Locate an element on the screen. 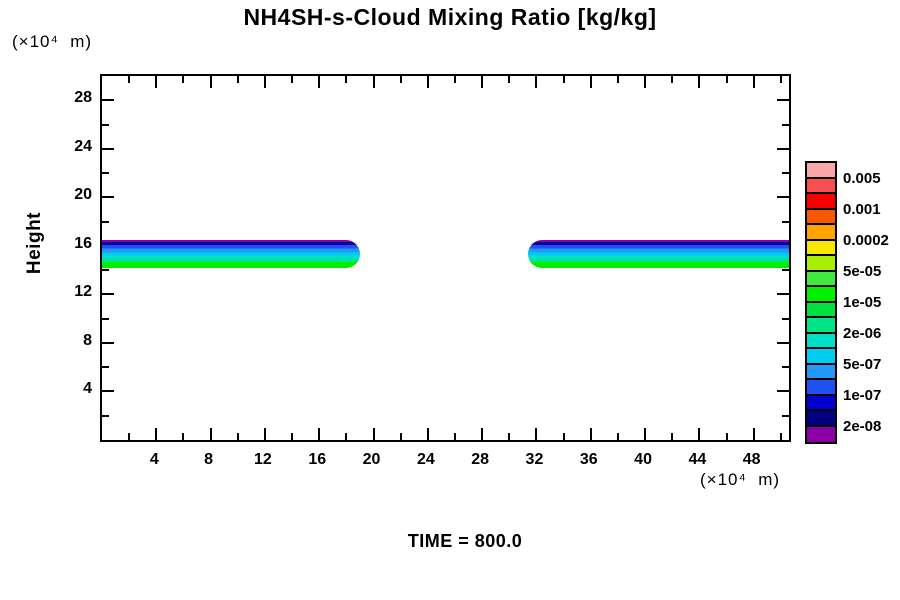  x-tick-label: 44 is located at coordinates (697, 459).